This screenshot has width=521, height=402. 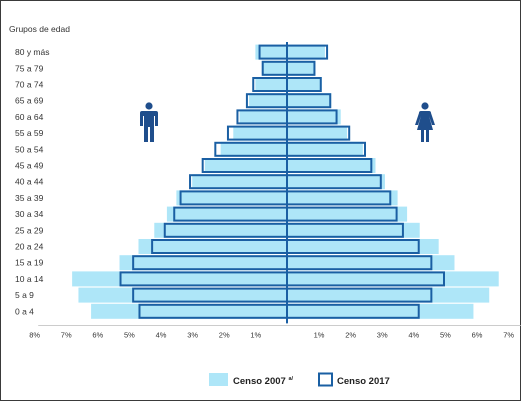 What do you see at coordinates (29, 214) in the screenshot?
I see `age-group-label: 30 a 34` at bounding box center [29, 214].